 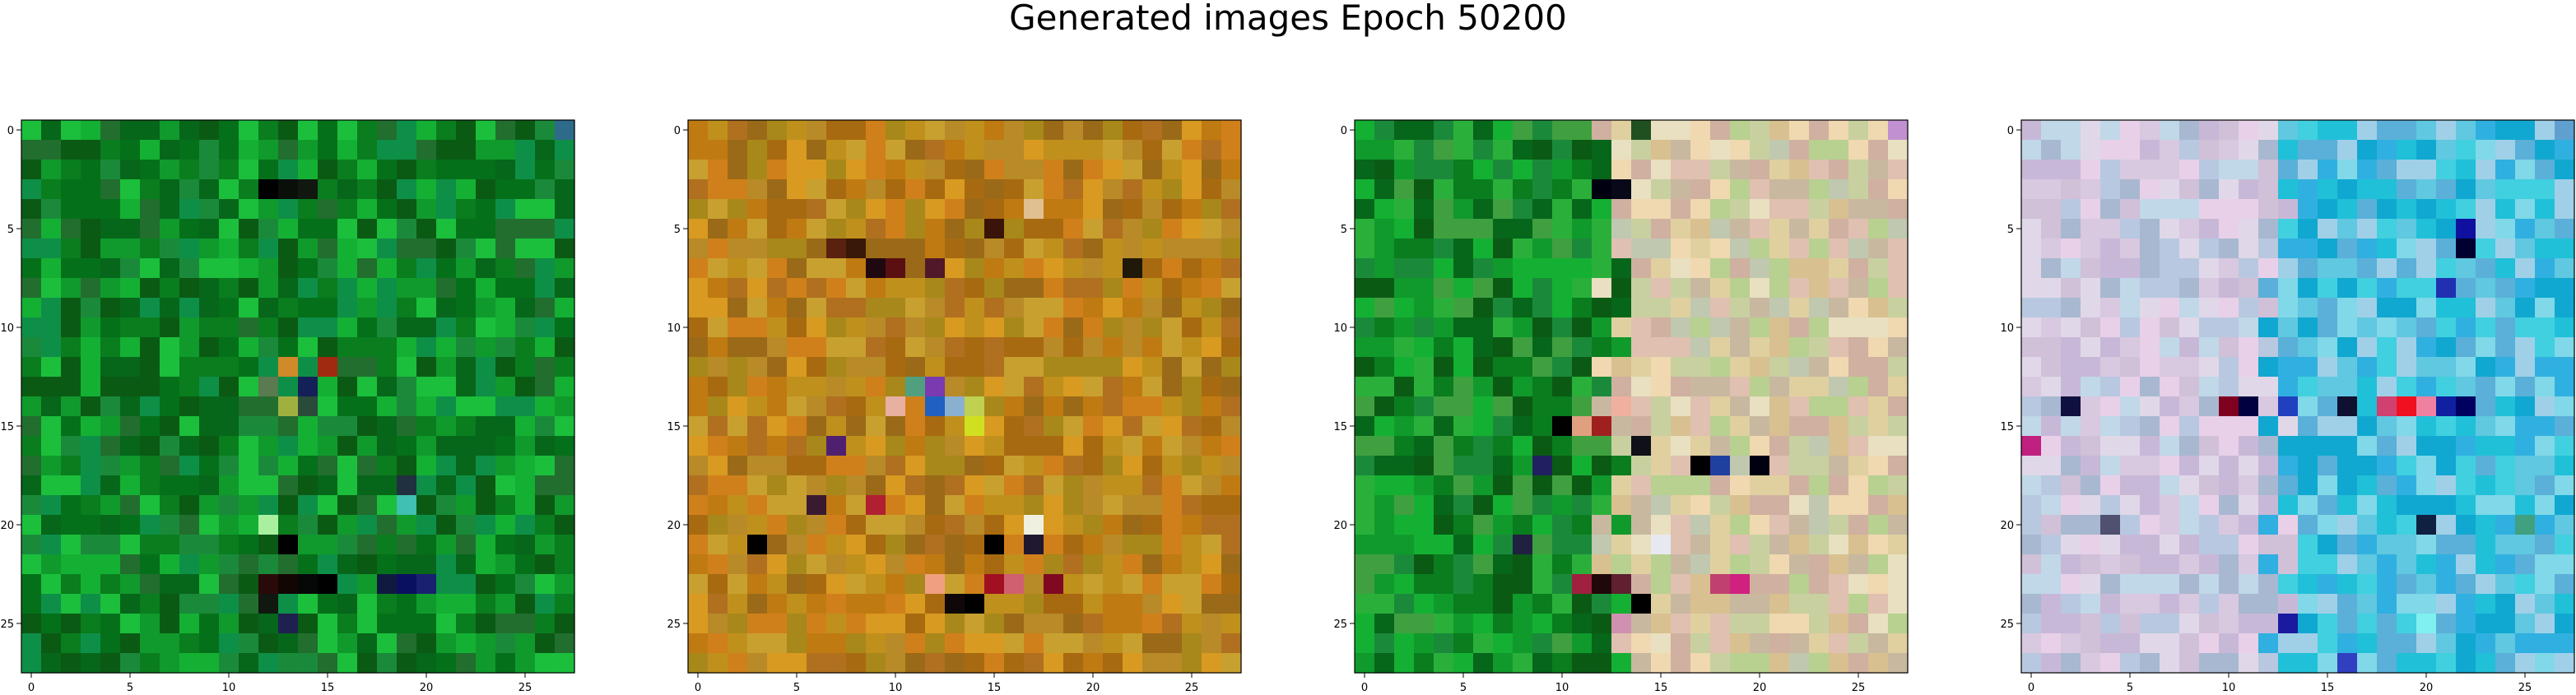 What do you see at coordinates (2007, 526) in the screenshot?
I see `y-tick-label: 20` at bounding box center [2007, 526].